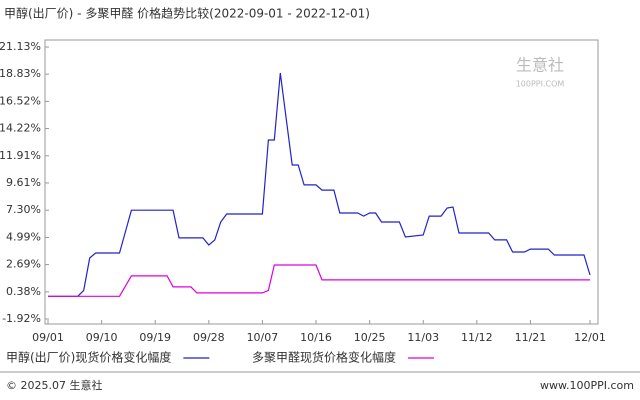 The width and height of the screenshot is (640, 400). Describe the element at coordinates (20, 128) in the screenshot. I see `y-tick-label: 14.22%` at that location.